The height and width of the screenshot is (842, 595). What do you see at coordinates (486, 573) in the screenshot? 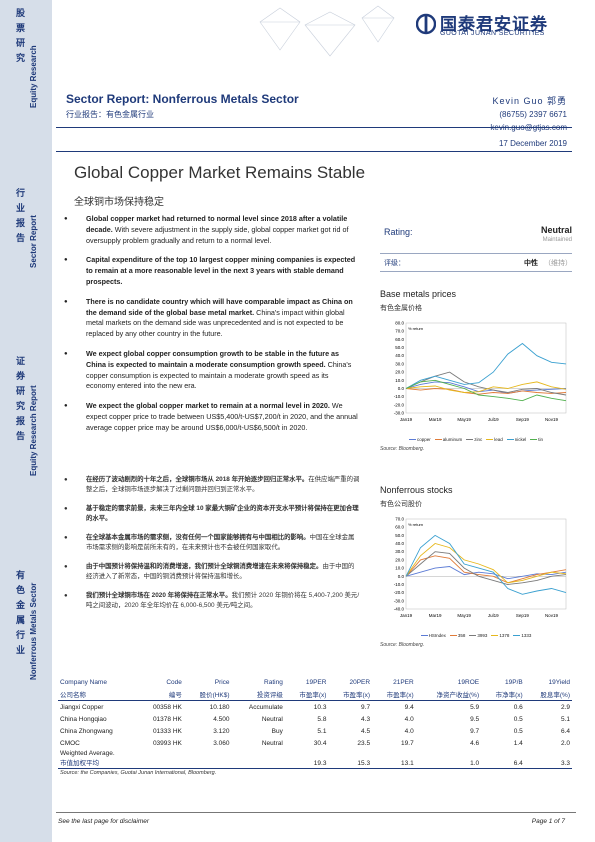
I see `series-line-hsindex` at bounding box center [486, 573].